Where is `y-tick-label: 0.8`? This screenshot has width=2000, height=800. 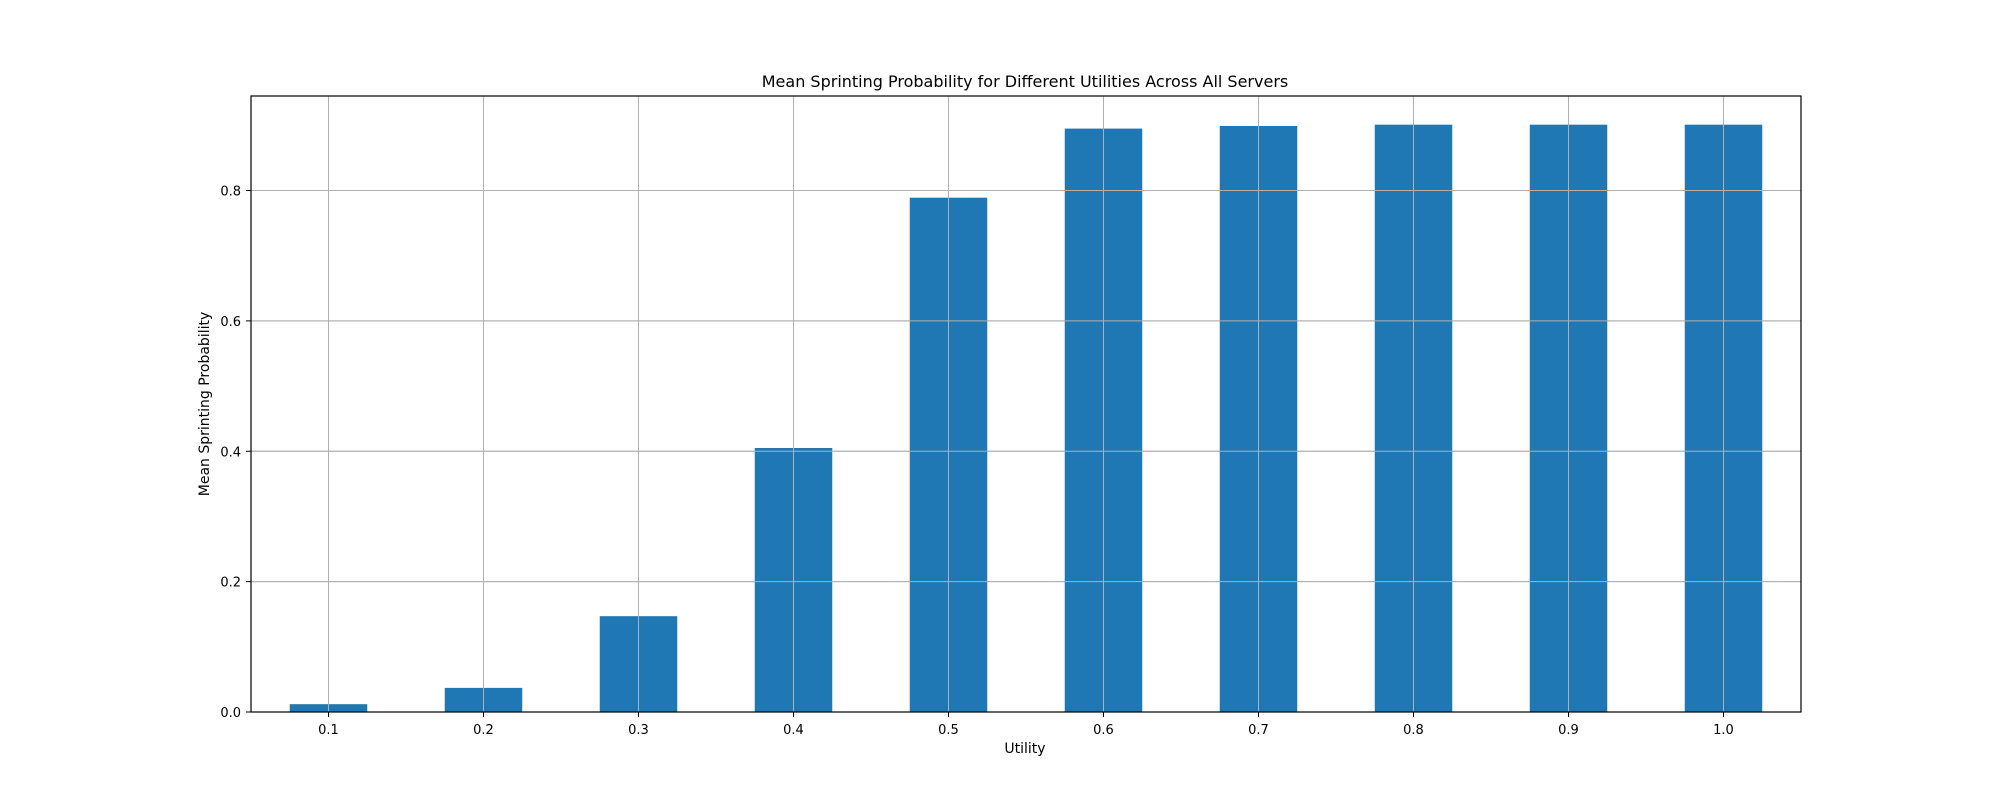 y-tick-label: 0.8 is located at coordinates (230, 192).